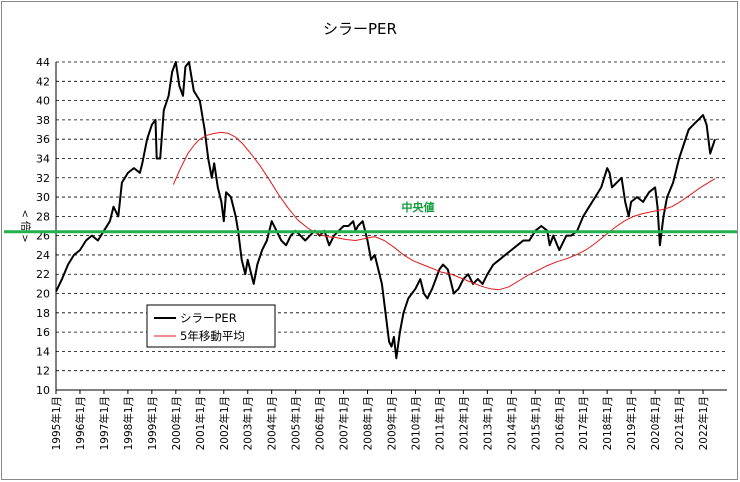 The image size is (740, 482). What do you see at coordinates (511, 423) in the screenshot?
I see `x-tick-label: 2014年1月` at bounding box center [511, 423].